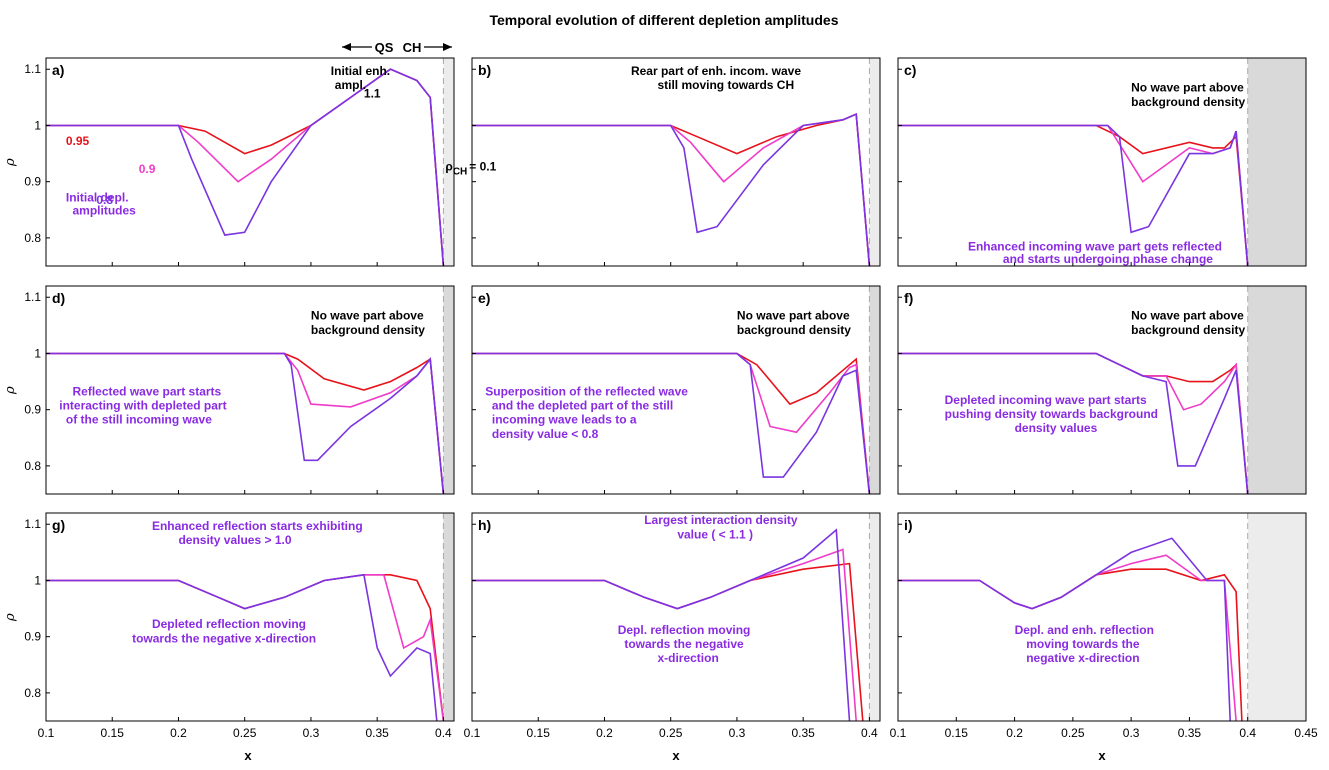 The width and height of the screenshot is (1329, 770). Describe the element at coordinates (32, 693) in the screenshot. I see `y-tick-label: 0.8` at that location.